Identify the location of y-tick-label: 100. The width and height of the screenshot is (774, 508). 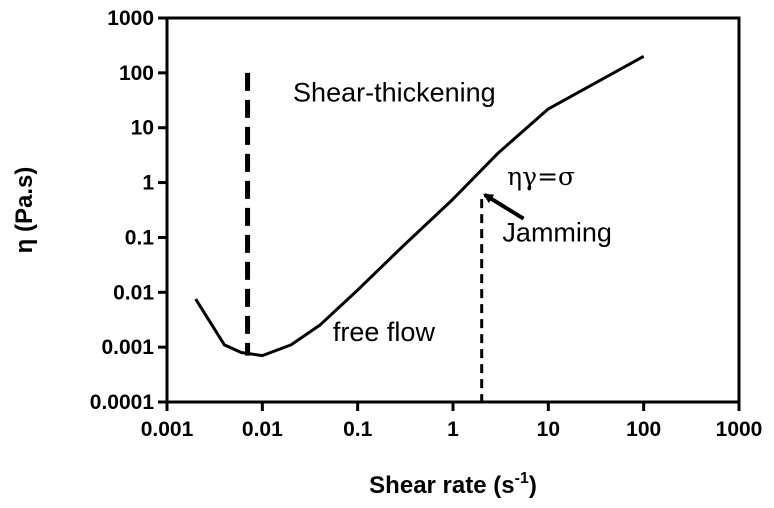
(136, 73).